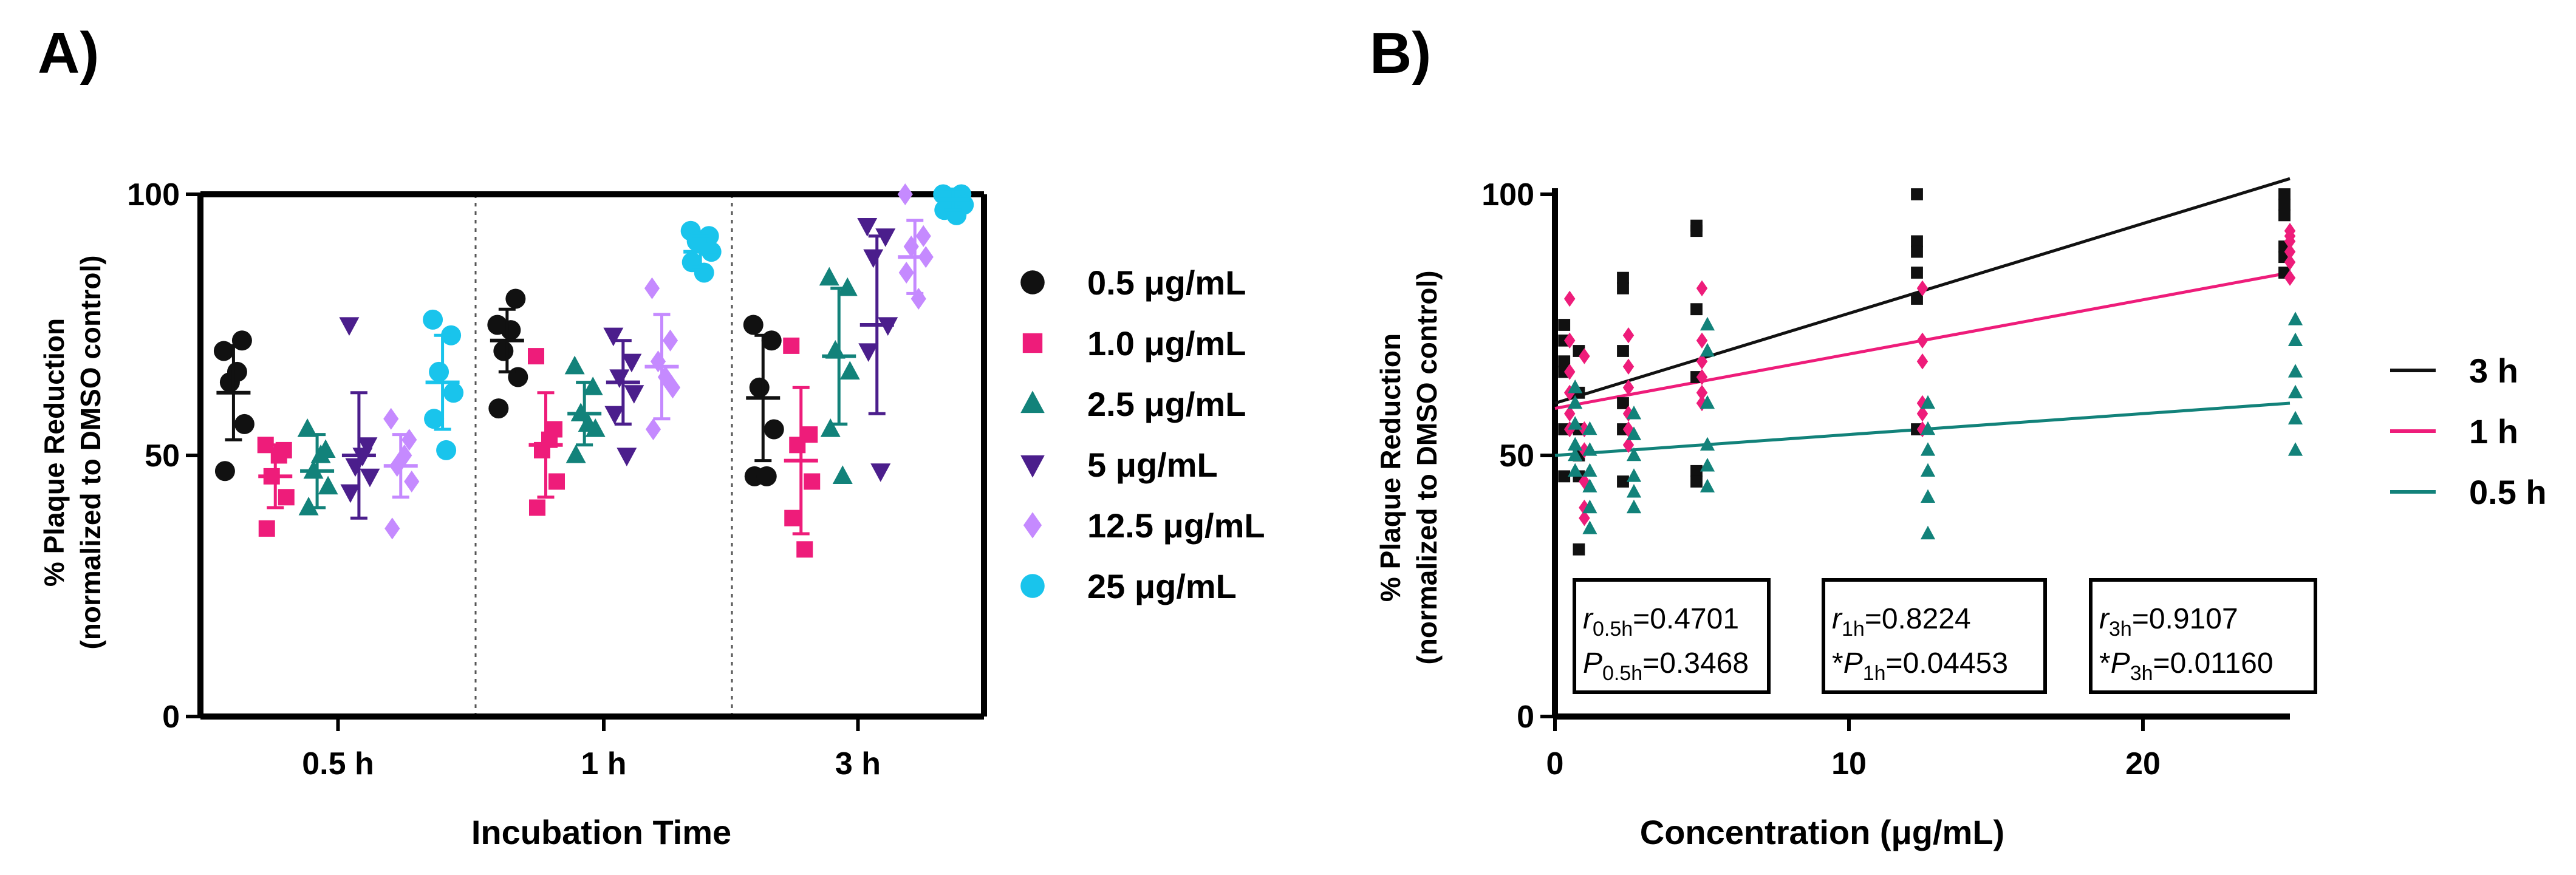 Image resolution: width=2576 pixels, height=875 pixels. Describe the element at coordinates (90, 452) in the screenshot. I see `chart-a-y-axis-label-line2: (normalized to DMSO control)` at that location.